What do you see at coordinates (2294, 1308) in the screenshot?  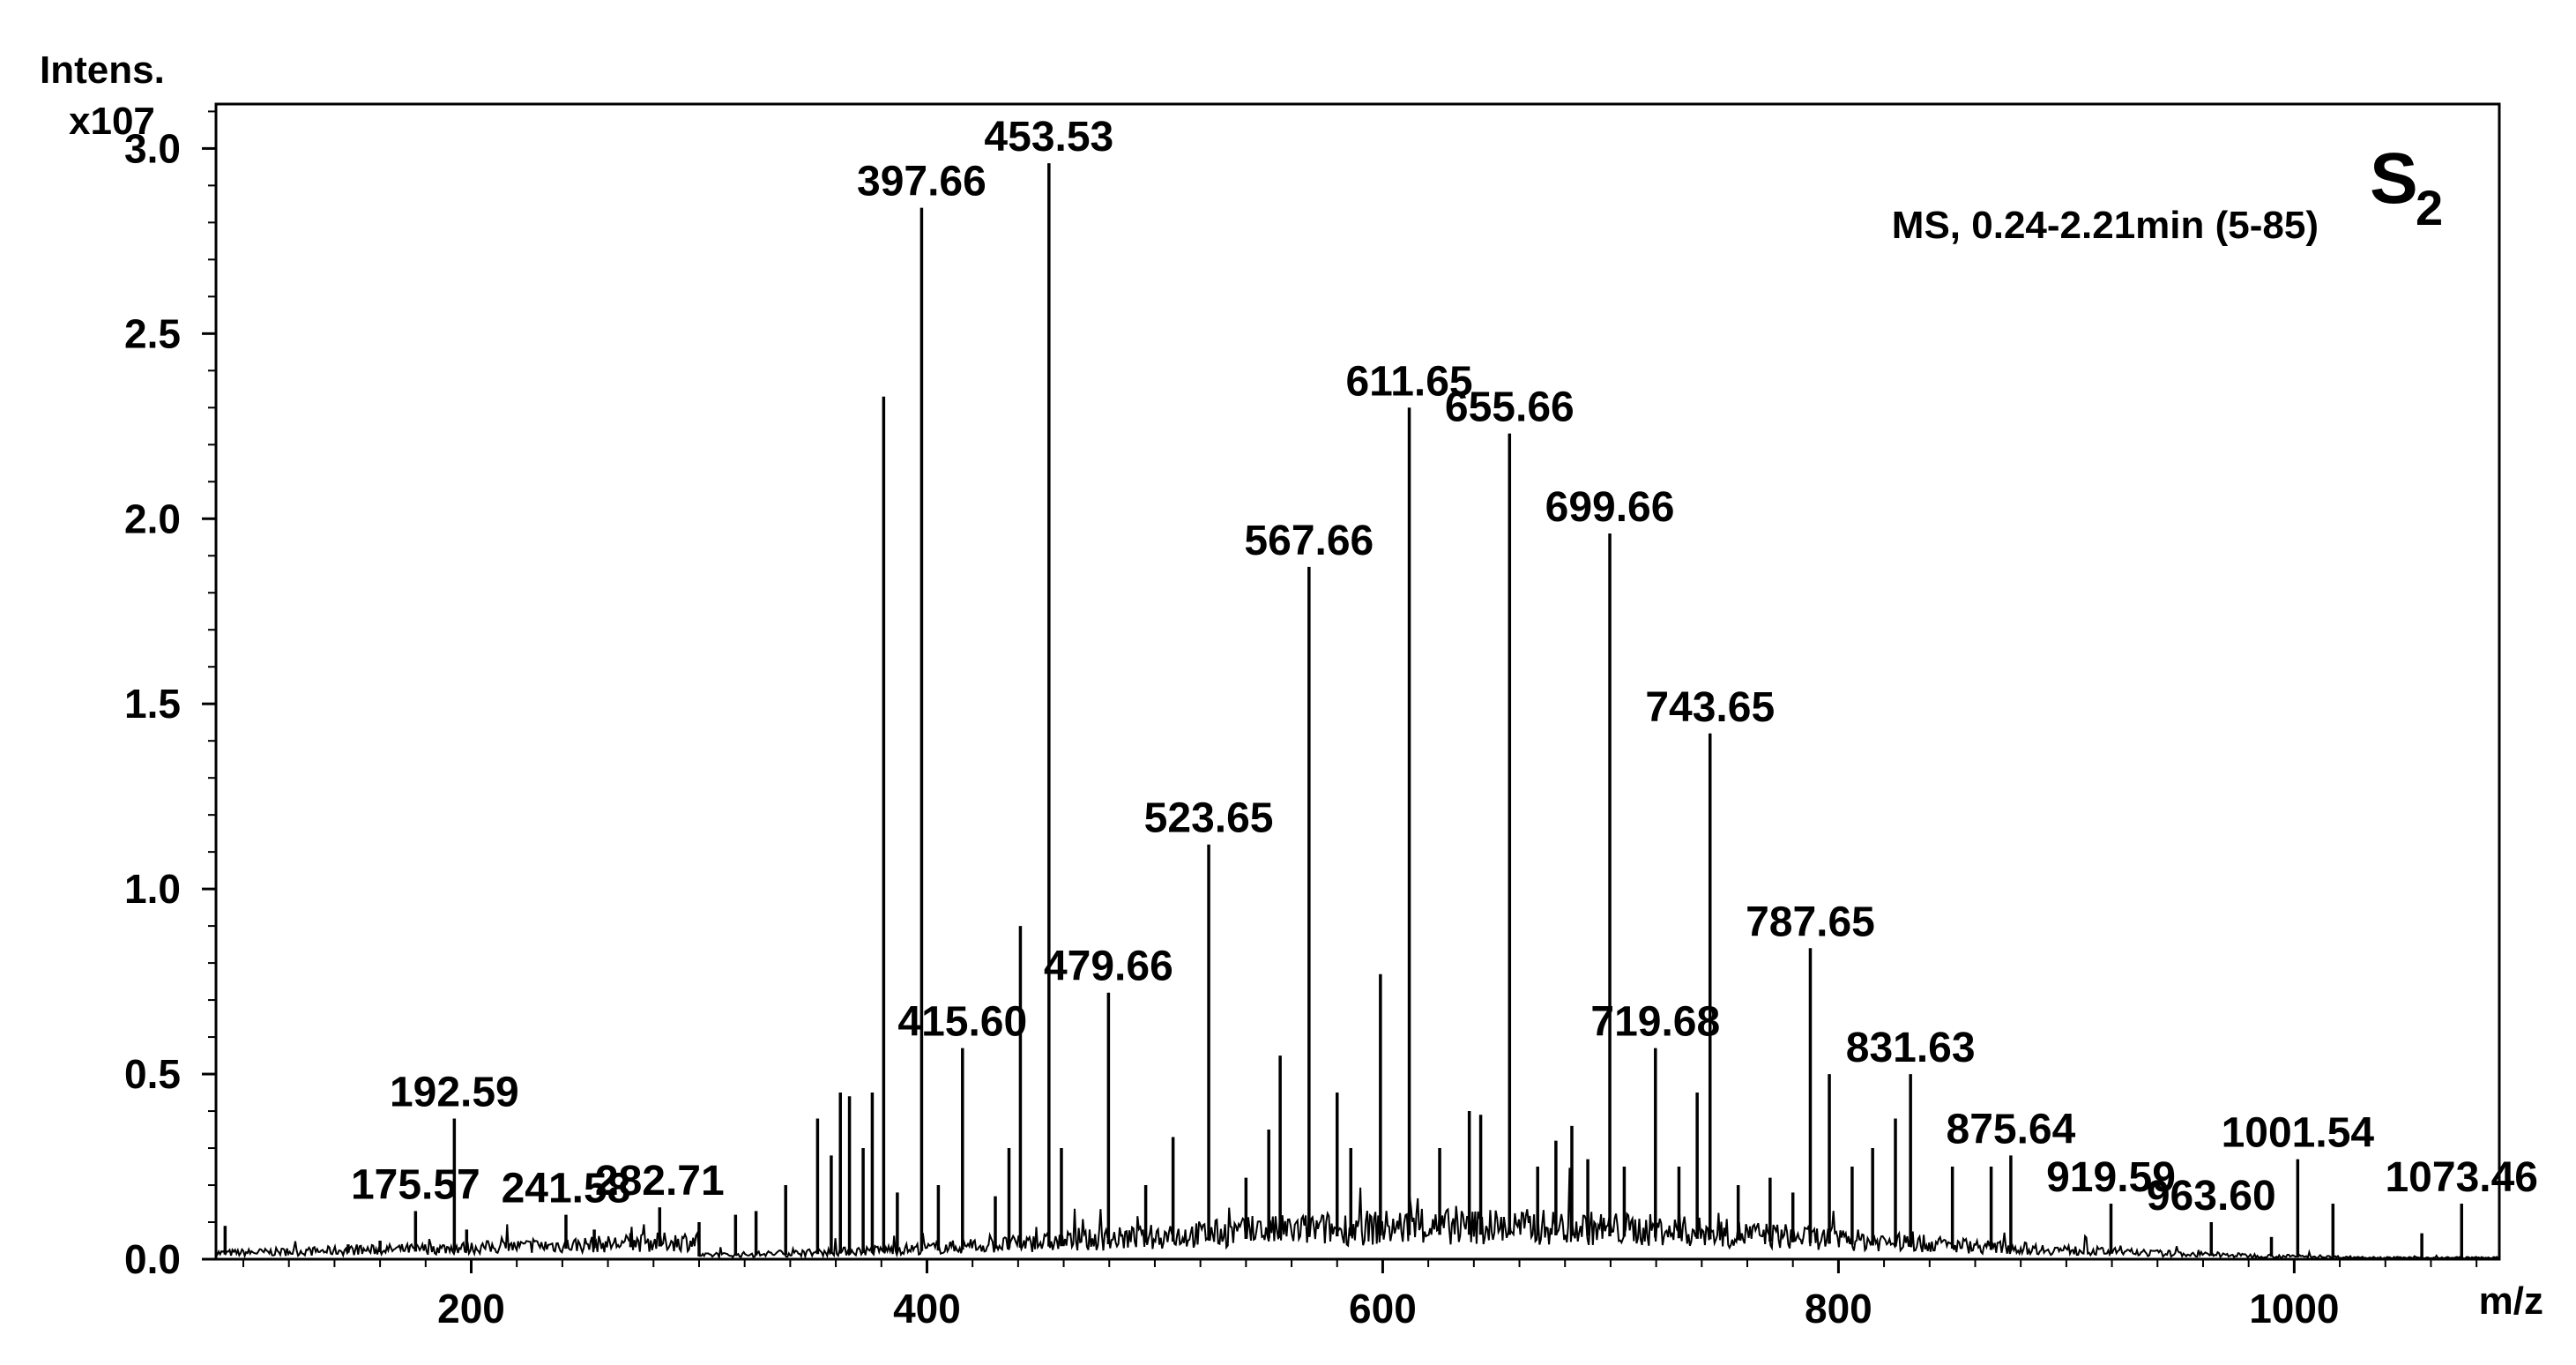 I see `x-tick-label: 1000` at bounding box center [2294, 1308].